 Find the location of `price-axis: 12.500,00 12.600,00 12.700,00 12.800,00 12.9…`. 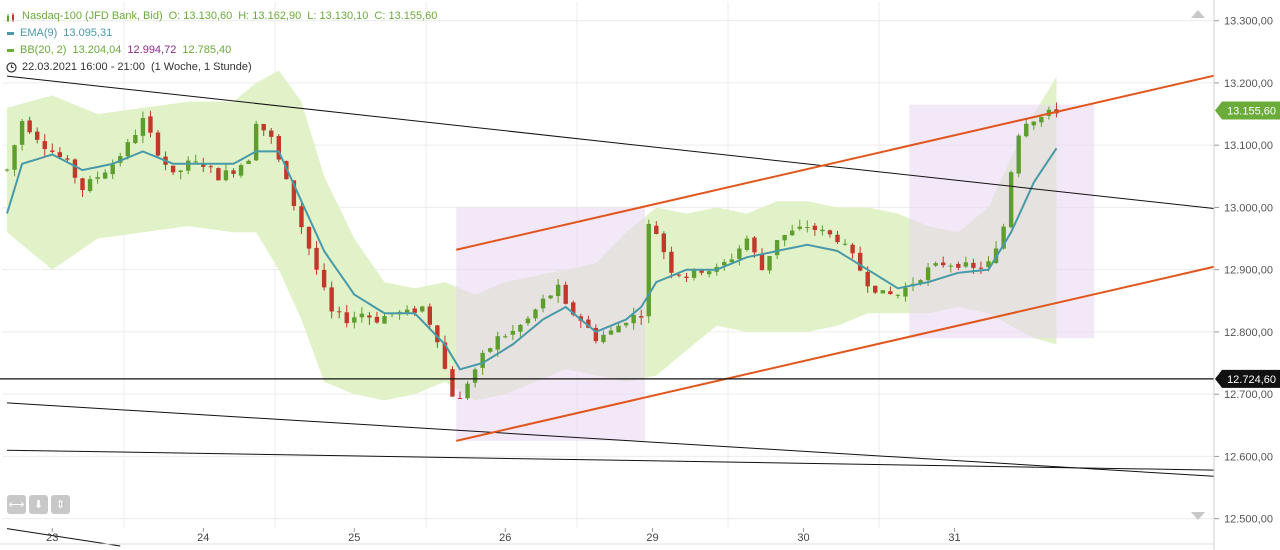

price-axis: 12.500,00 12.600,00 12.700,00 12.800,00 12.9… is located at coordinates (1246, 275).